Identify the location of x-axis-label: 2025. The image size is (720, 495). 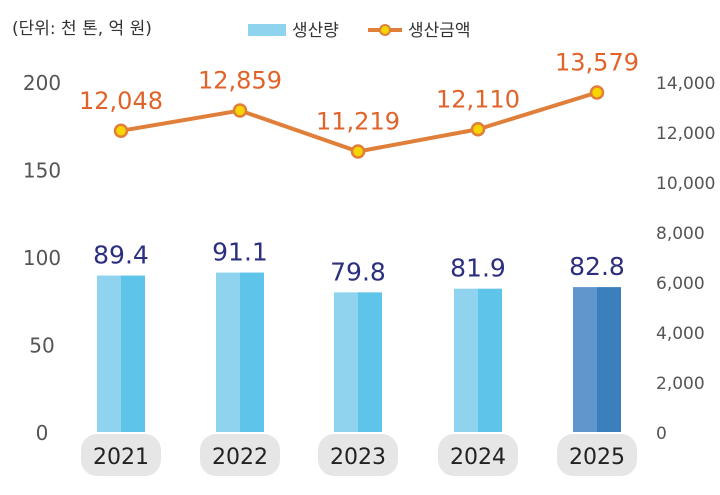
(597, 457).